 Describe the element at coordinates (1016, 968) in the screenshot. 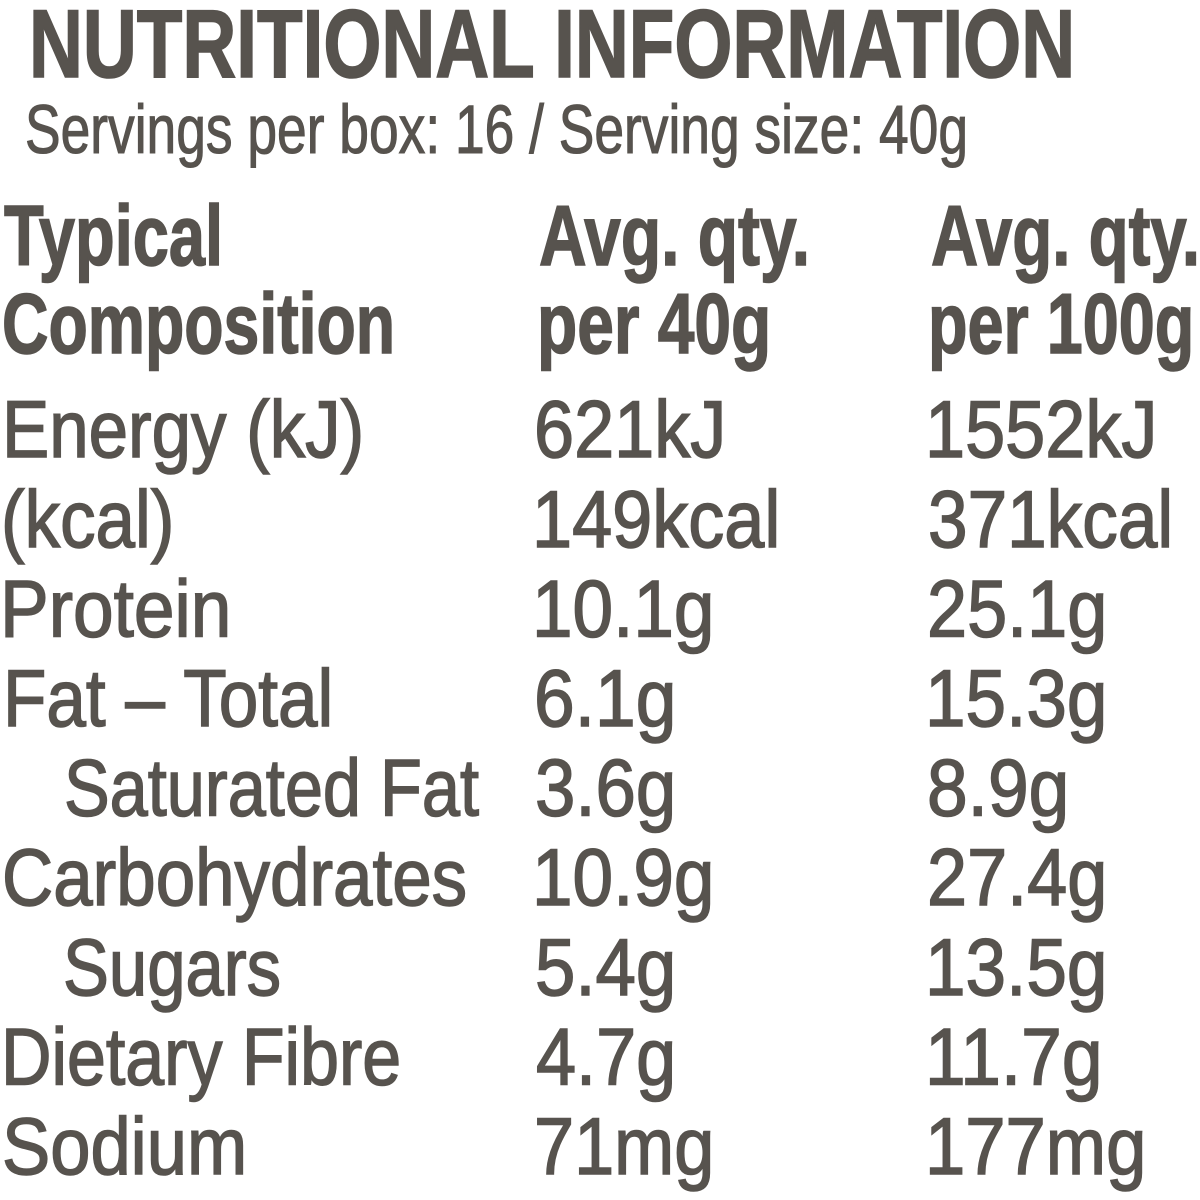

I see `svg-text: 13.5g` at that location.